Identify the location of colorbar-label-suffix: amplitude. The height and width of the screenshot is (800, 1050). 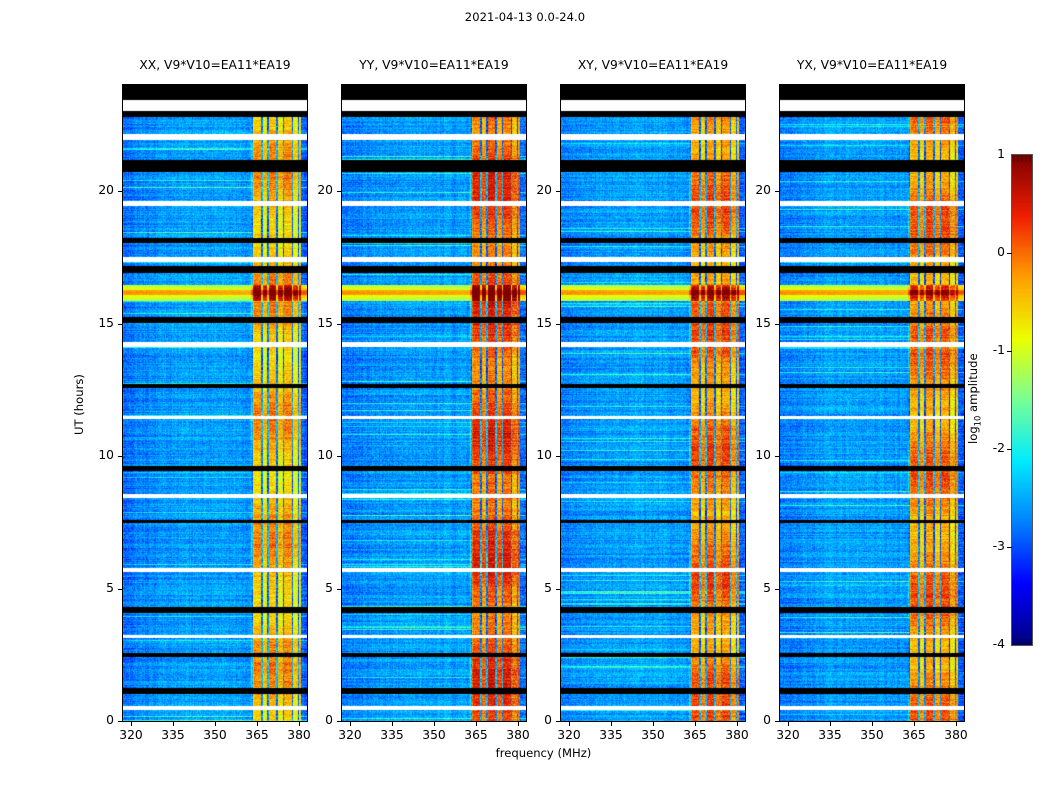
(973, 384).